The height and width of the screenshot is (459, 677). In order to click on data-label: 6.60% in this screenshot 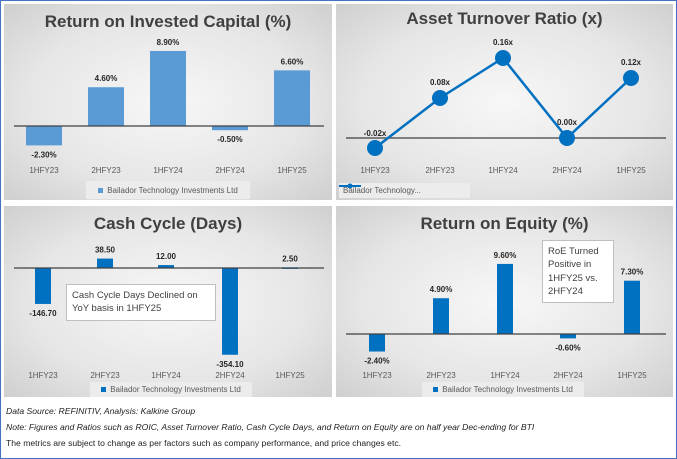, I will do `click(292, 61)`.